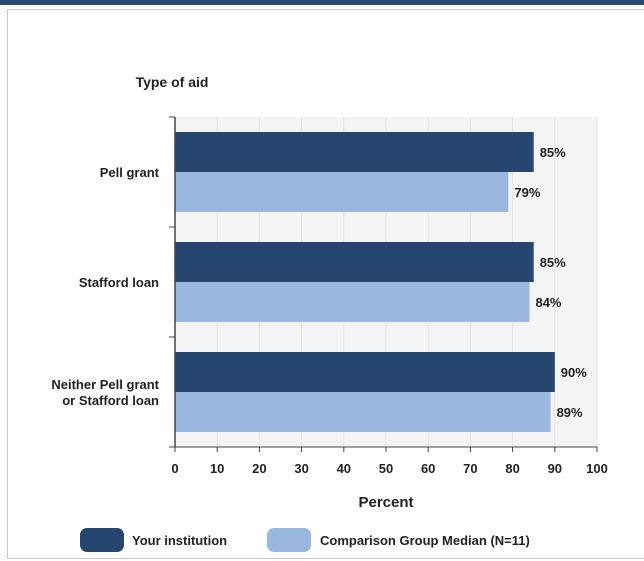  Describe the element at coordinates (322, 2) in the screenshot. I see `header-bar` at that location.